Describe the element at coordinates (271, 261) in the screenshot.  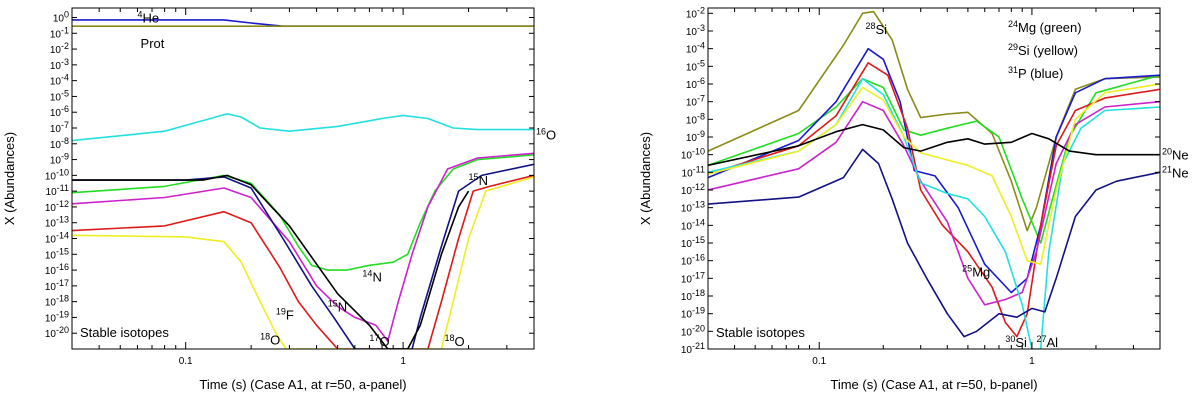
I see `series-black` at that location.